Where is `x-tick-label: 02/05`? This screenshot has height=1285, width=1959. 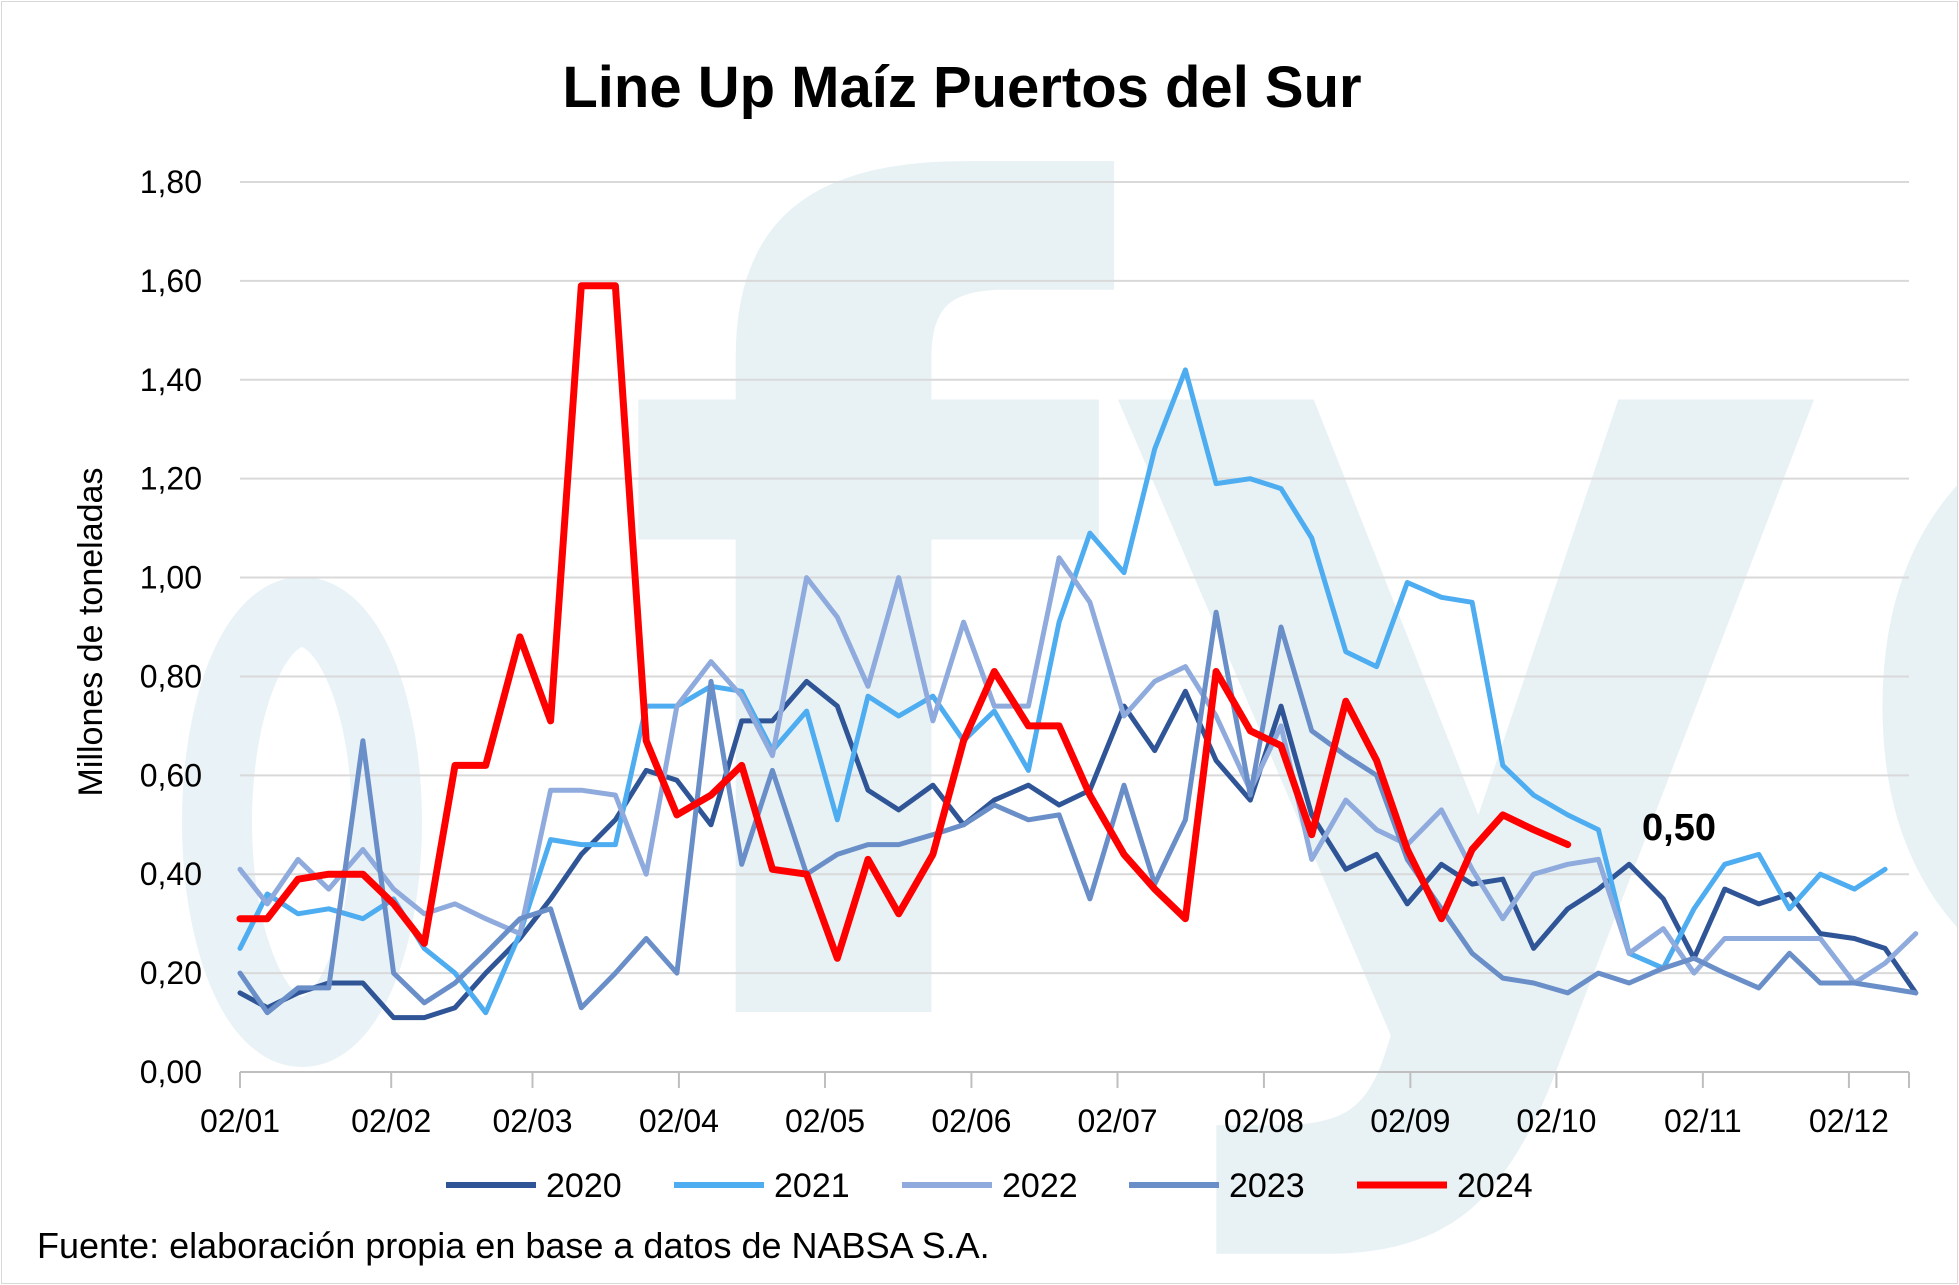
x-tick-label: 02/05 is located at coordinates (825, 1121).